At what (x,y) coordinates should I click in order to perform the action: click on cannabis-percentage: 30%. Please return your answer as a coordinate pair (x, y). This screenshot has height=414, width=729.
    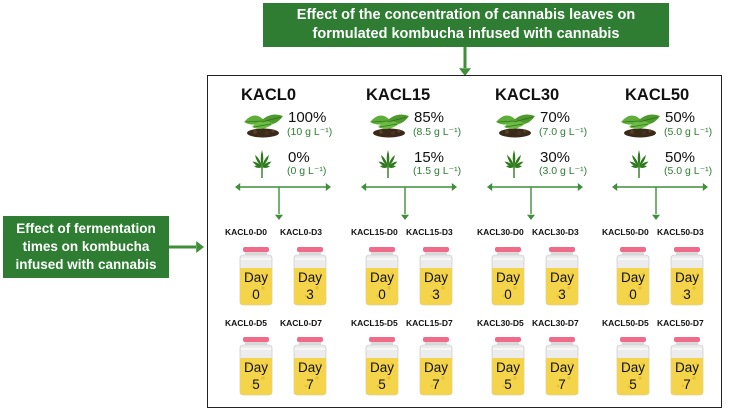
    Looking at the image, I should click on (555, 157).